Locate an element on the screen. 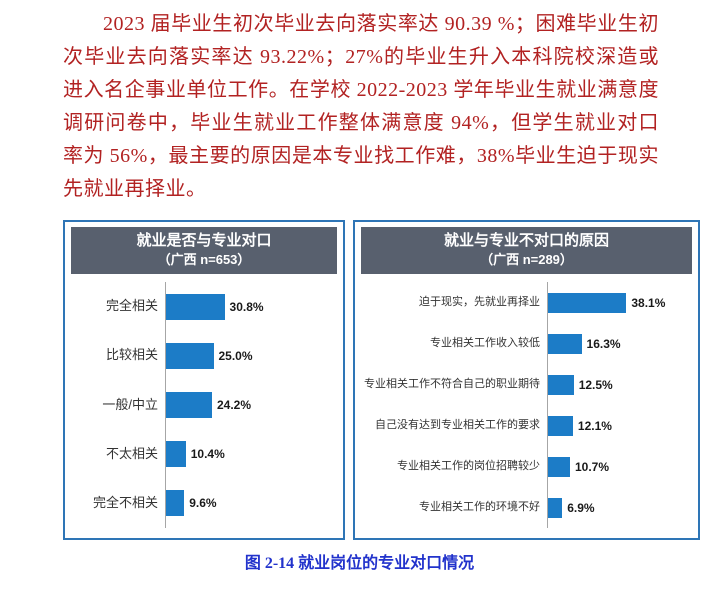 The height and width of the screenshot is (606, 719). chart-major-match-subtitle: （广西 n=653） is located at coordinates (204, 259).